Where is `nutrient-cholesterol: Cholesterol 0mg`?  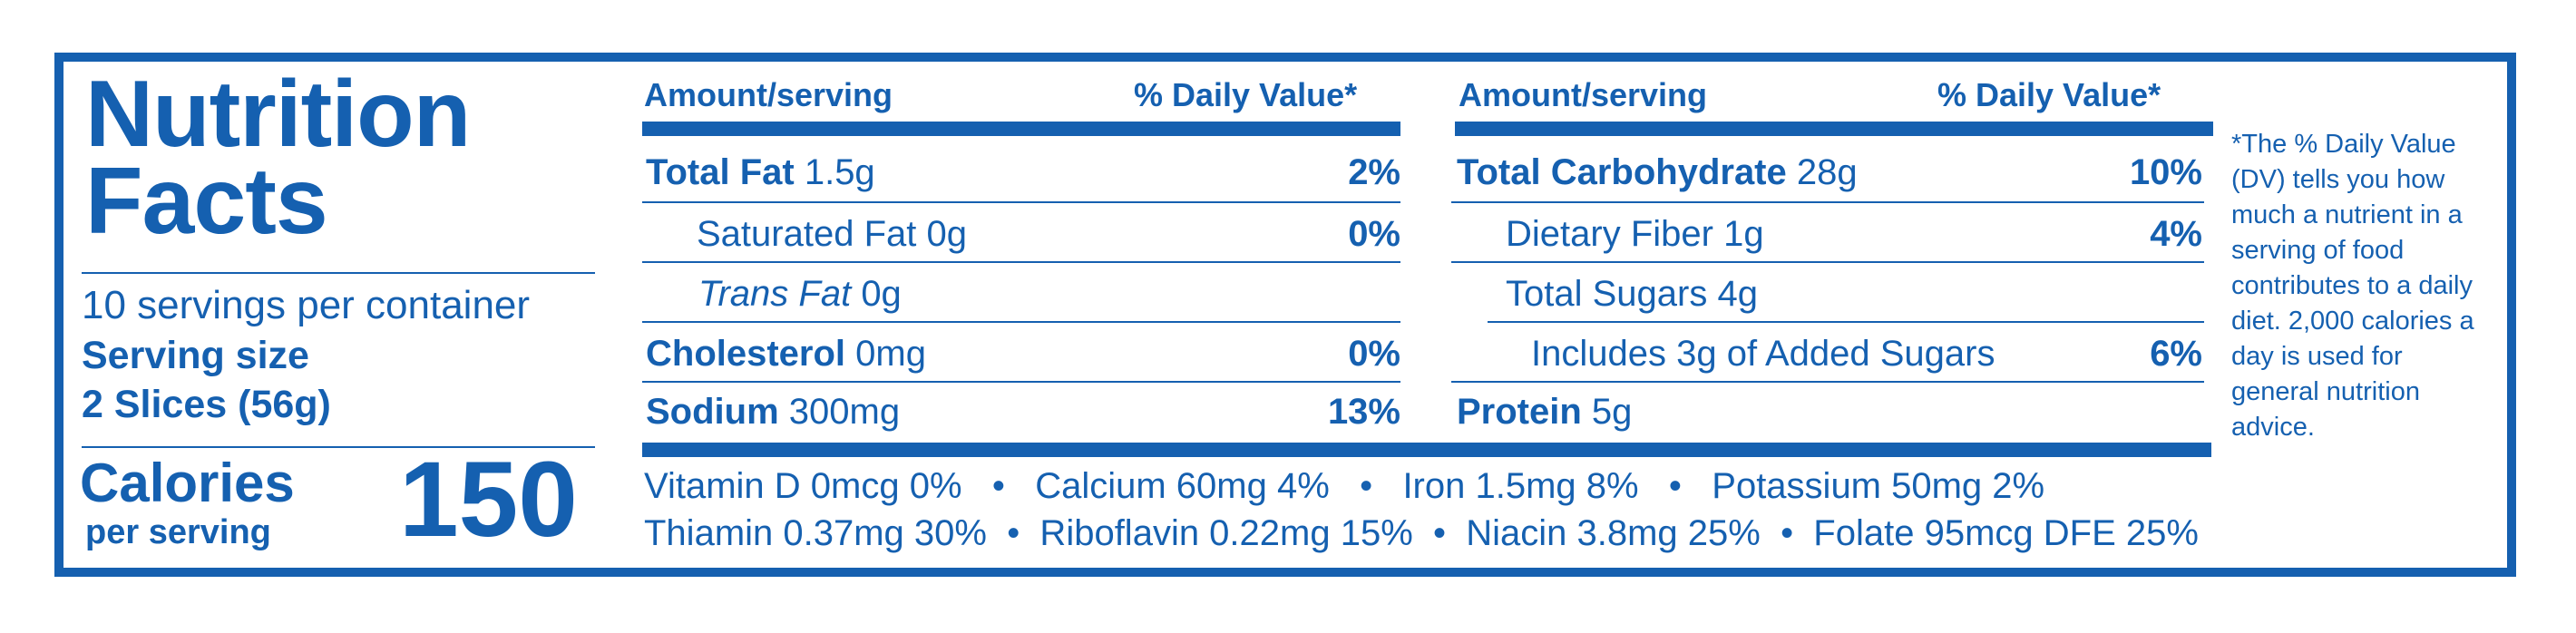
nutrient-cholesterol: Cholesterol 0mg is located at coordinates (786, 354).